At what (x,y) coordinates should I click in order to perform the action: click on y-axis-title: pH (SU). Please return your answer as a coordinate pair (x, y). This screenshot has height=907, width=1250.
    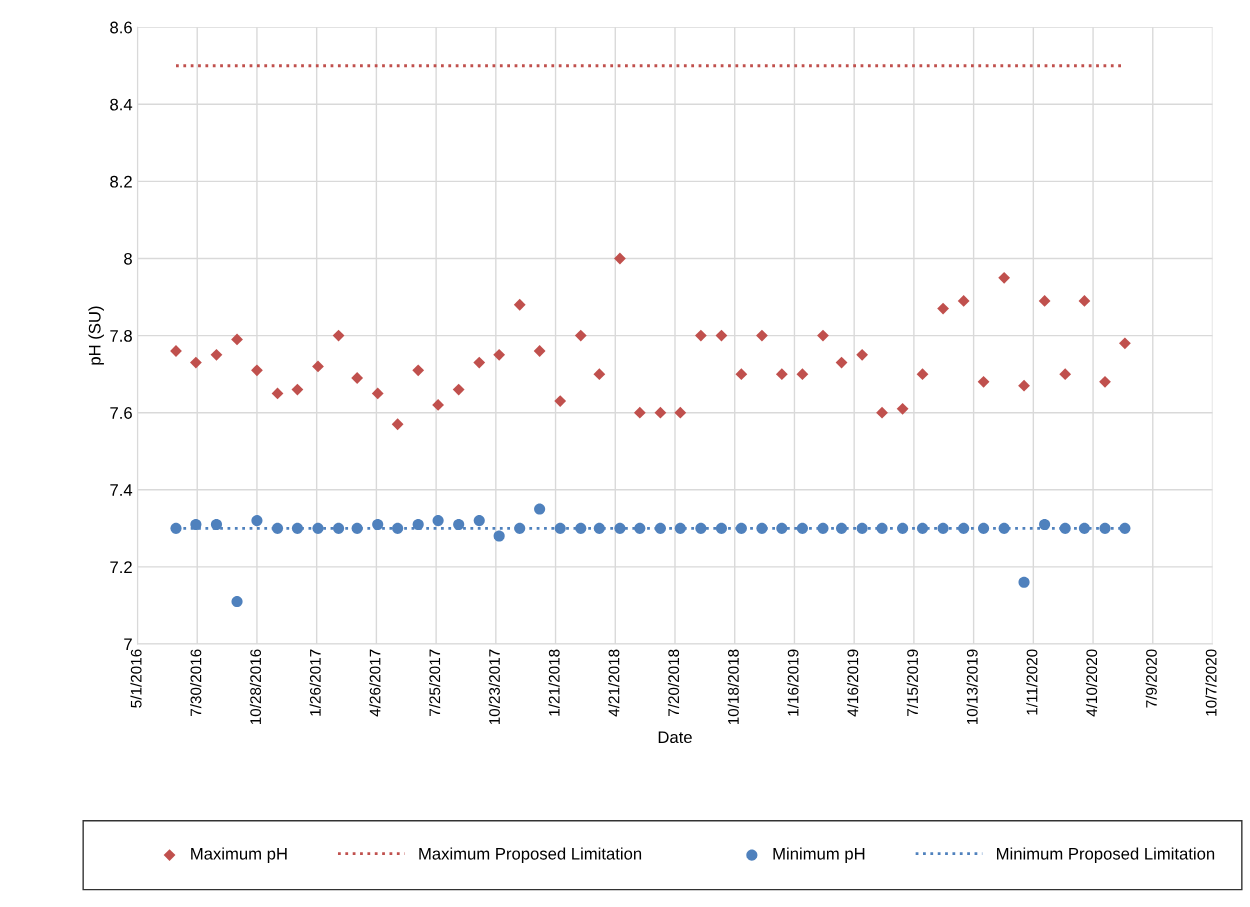
    Looking at the image, I should click on (96, 335).